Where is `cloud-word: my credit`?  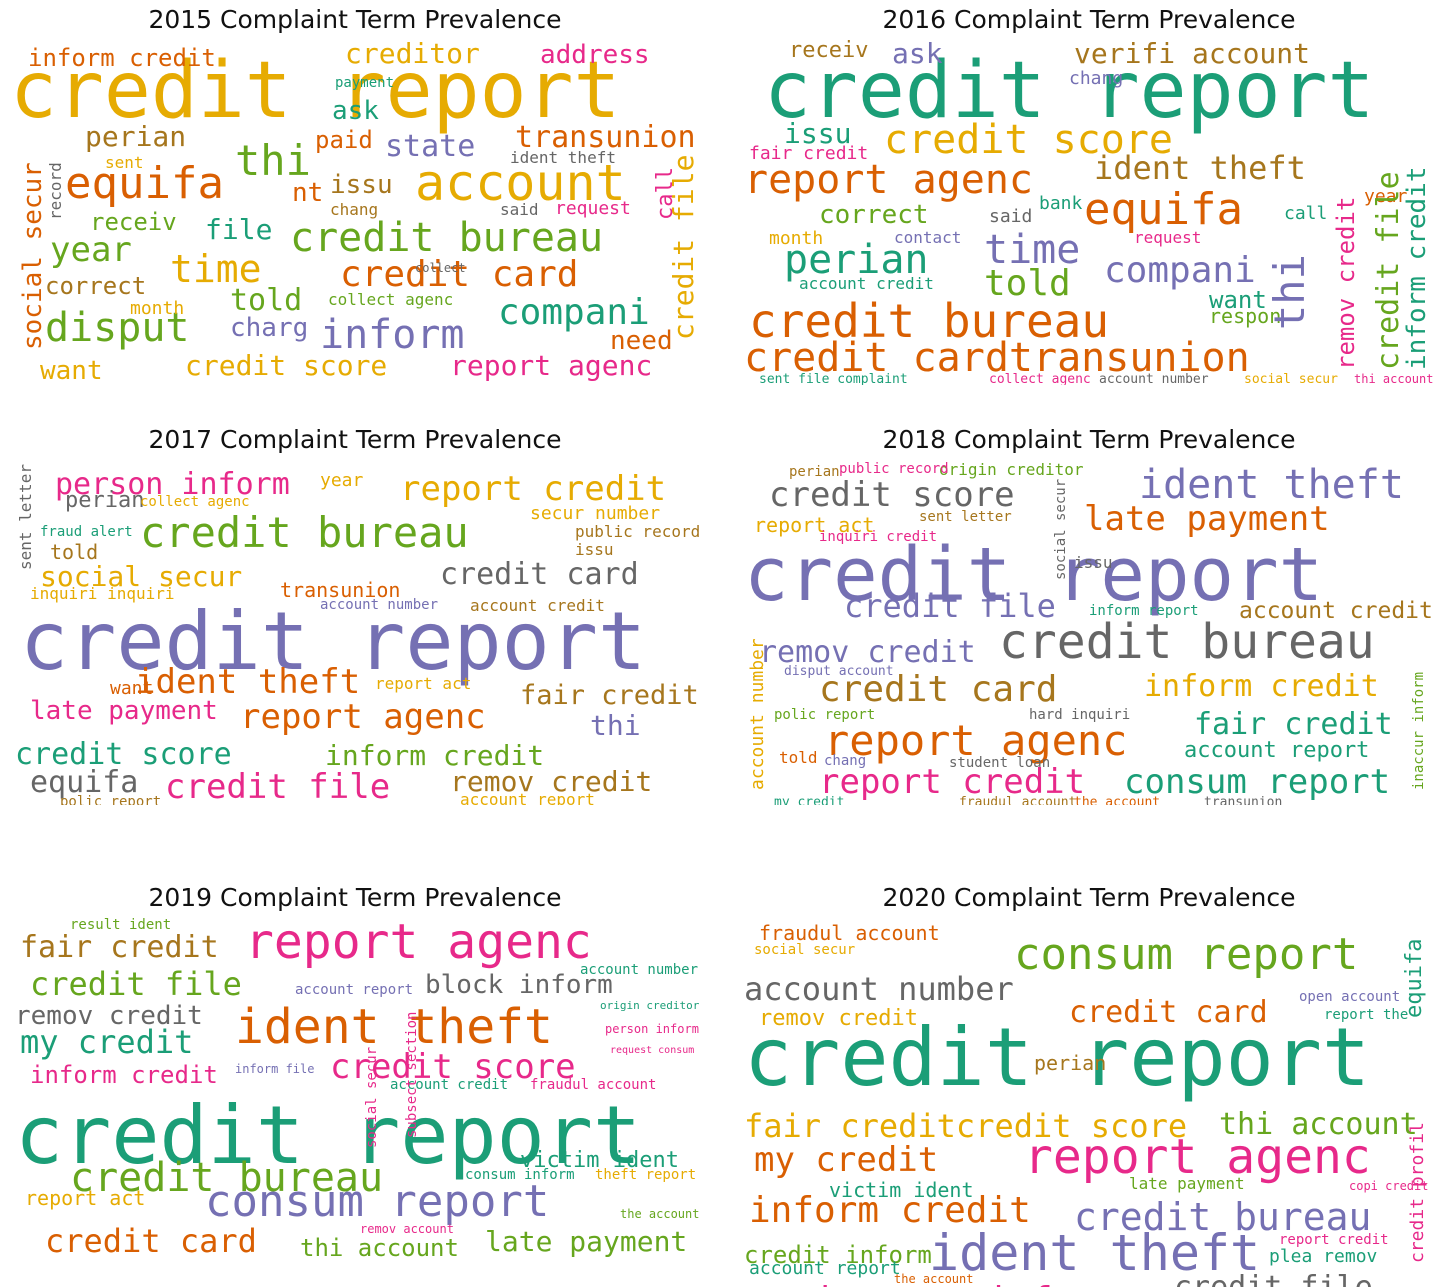 cloud-word: my credit is located at coordinates (107, 1042).